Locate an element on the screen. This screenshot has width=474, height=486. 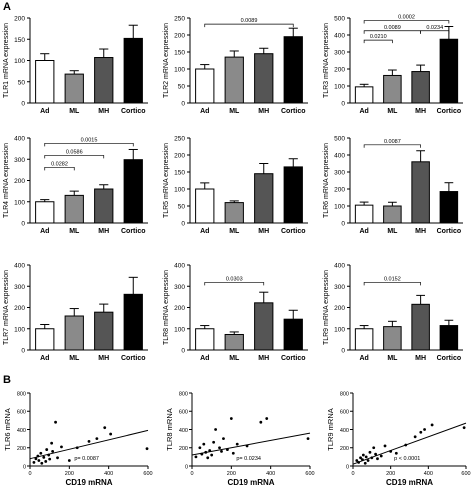
y-tick-label: 150 is located at coordinates (19, 40).